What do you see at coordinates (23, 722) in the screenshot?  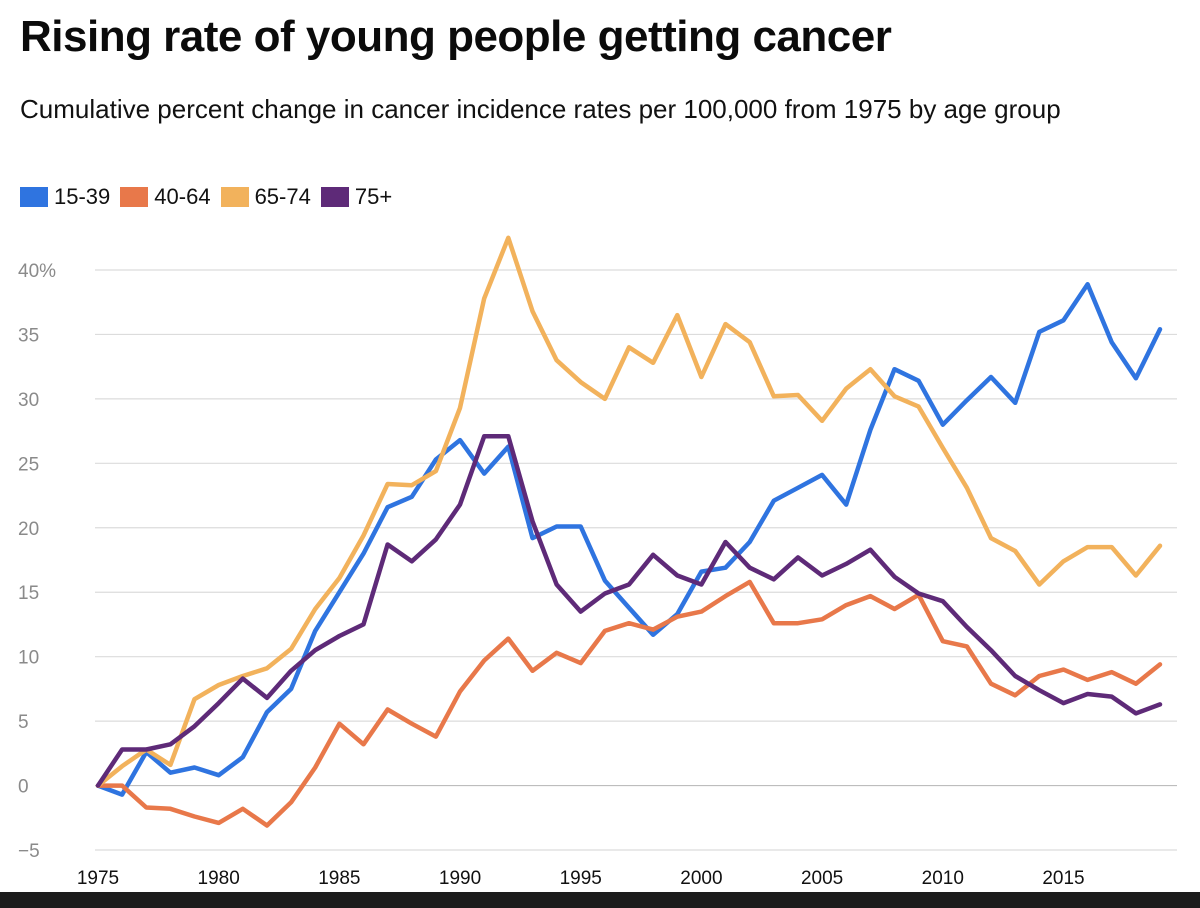 I see `y-tick-label: 5` at bounding box center [23, 722].